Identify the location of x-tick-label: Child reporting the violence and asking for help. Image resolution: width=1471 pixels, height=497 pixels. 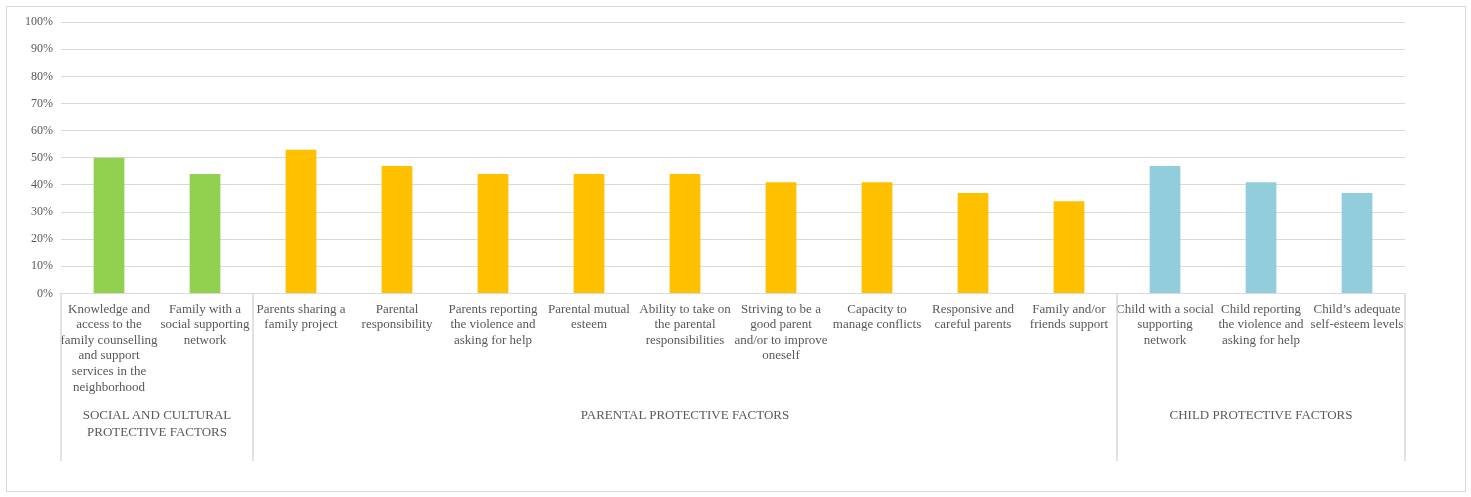
(1261, 323).